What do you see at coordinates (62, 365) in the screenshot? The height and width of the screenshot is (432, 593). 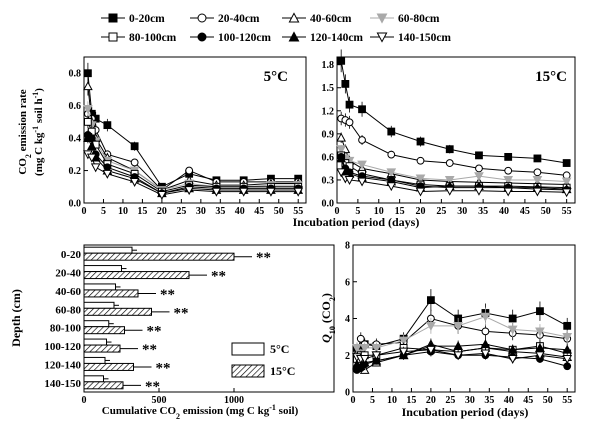 I see `category-label: 120-140` at bounding box center [62, 365].